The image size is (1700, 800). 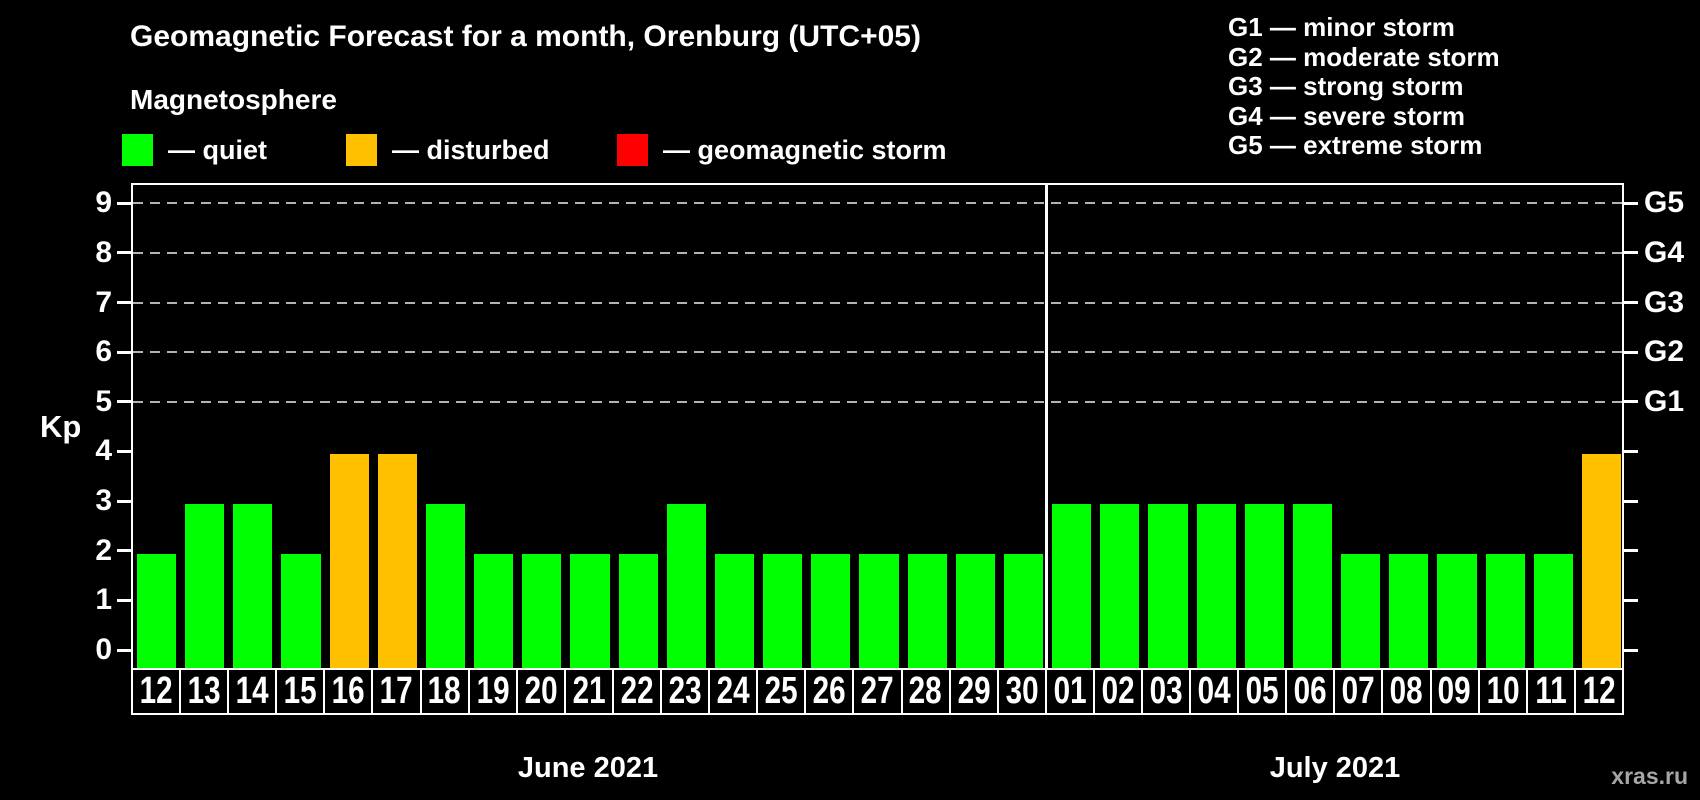 What do you see at coordinates (1118, 691) in the screenshot?
I see `day-label-cell: 02` at bounding box center [1118, 691].